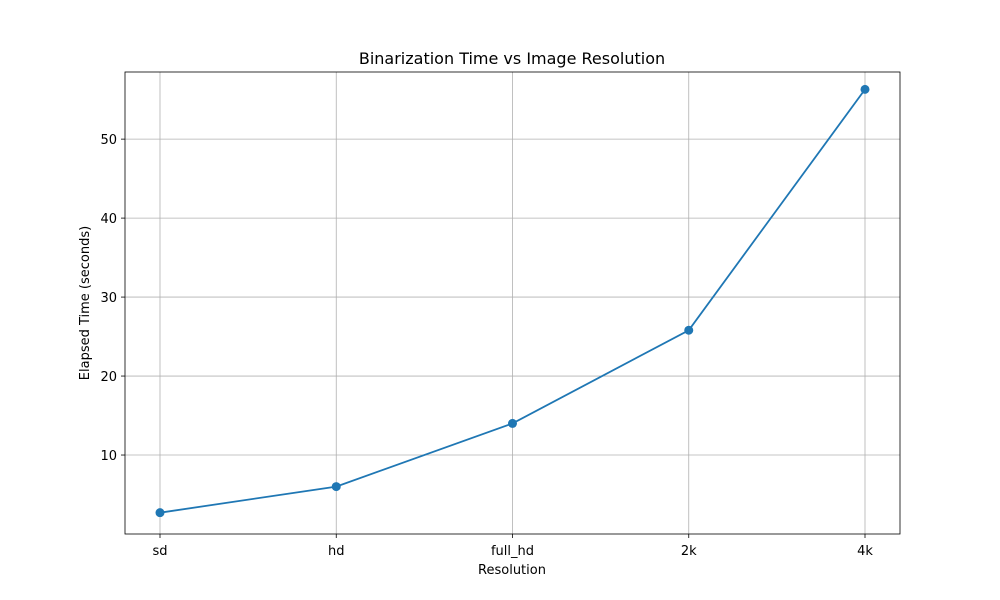 The width and height of the screenshot is (1000, 600). I want to click on x-tick-label: 4k, so click(865, 551).